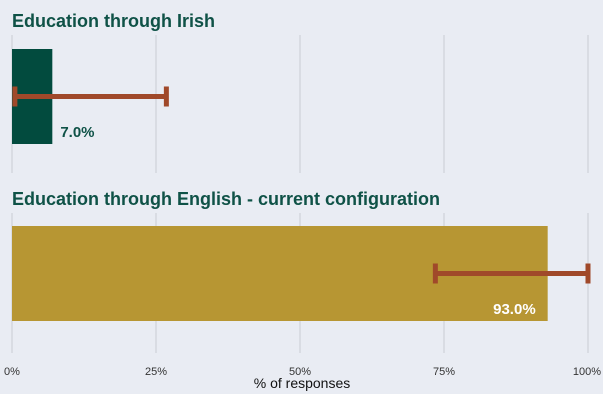 This screenshot has height=394, width=603. I want to click on panel-education-through-irish: Education through Irish 7.0%, so click(113, 77).